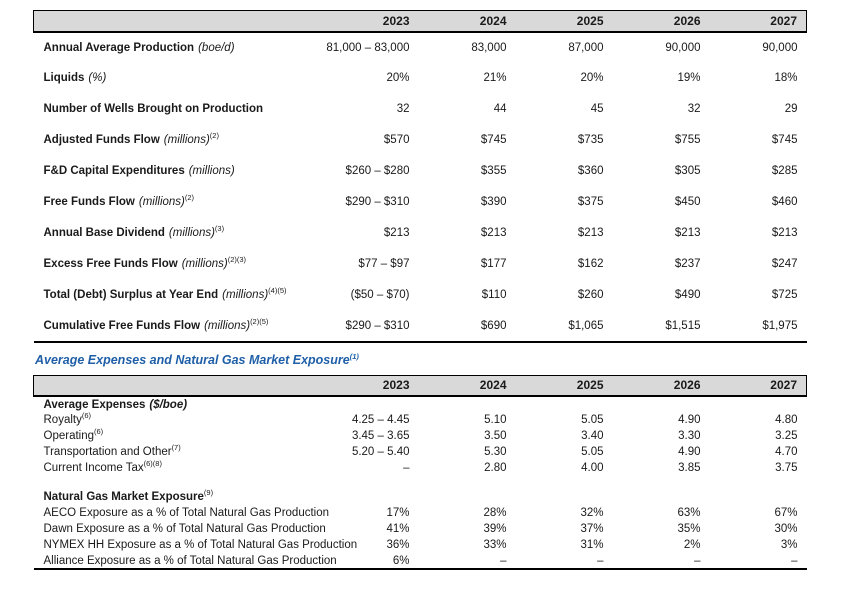 The height and width of the screenshot is (600, 847). I want to click on cell-value: $690, so click(493, 325).